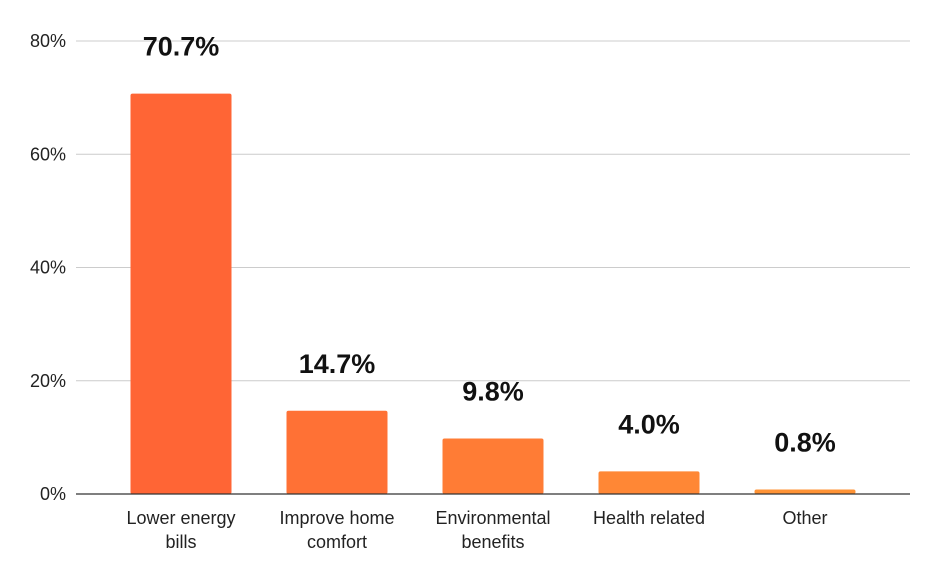  What do you see at coordinates (492, 542) in the screenshot?
I see `category-label: benefits` at bounding box center [492, 542].